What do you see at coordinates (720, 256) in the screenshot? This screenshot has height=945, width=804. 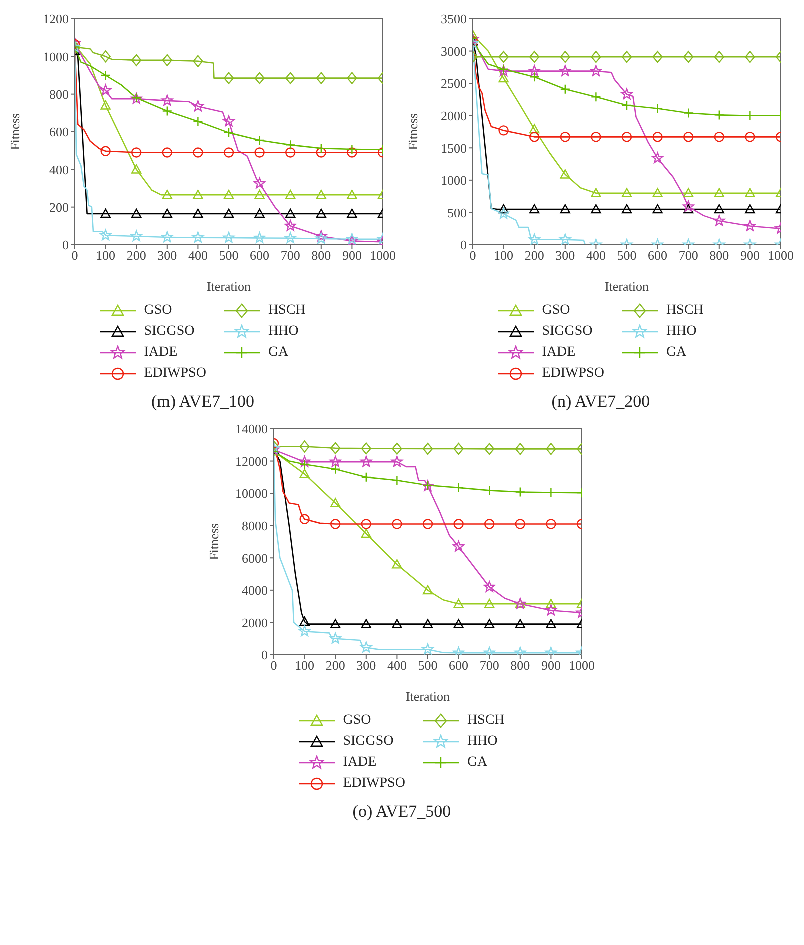 I see `x-tick-label: 800` at bounding box center [720, 256].